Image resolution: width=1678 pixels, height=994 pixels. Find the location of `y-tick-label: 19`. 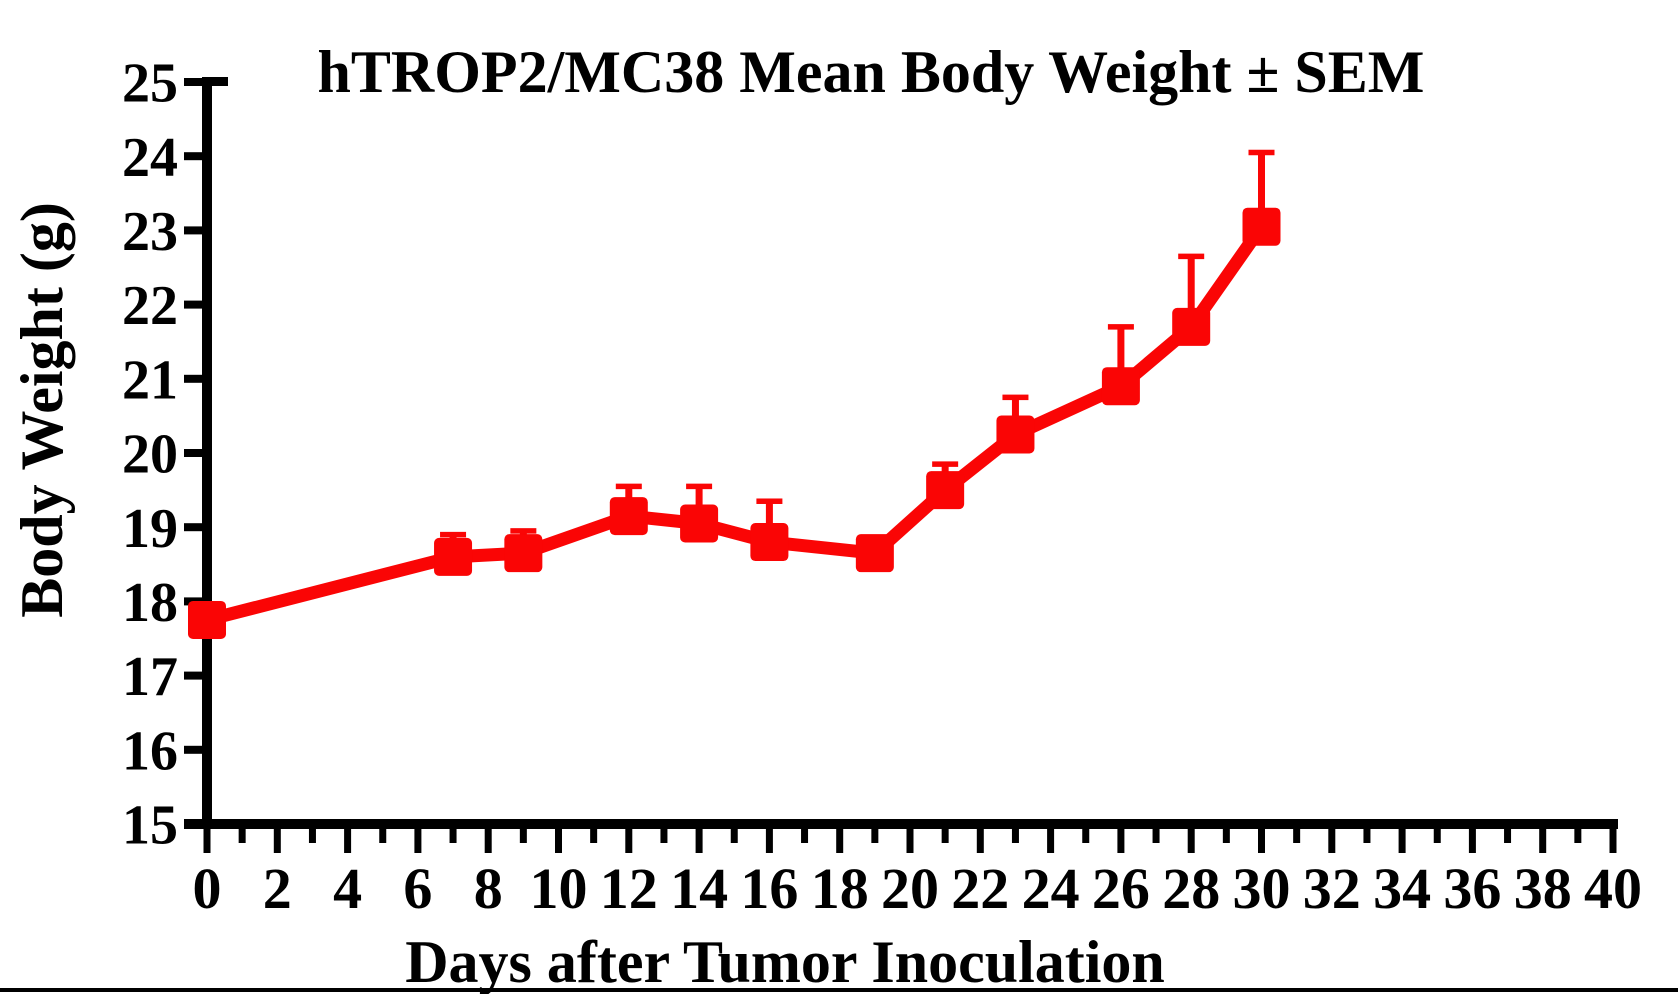

y-tick-label: 19 is located at coordinates (150, 529).